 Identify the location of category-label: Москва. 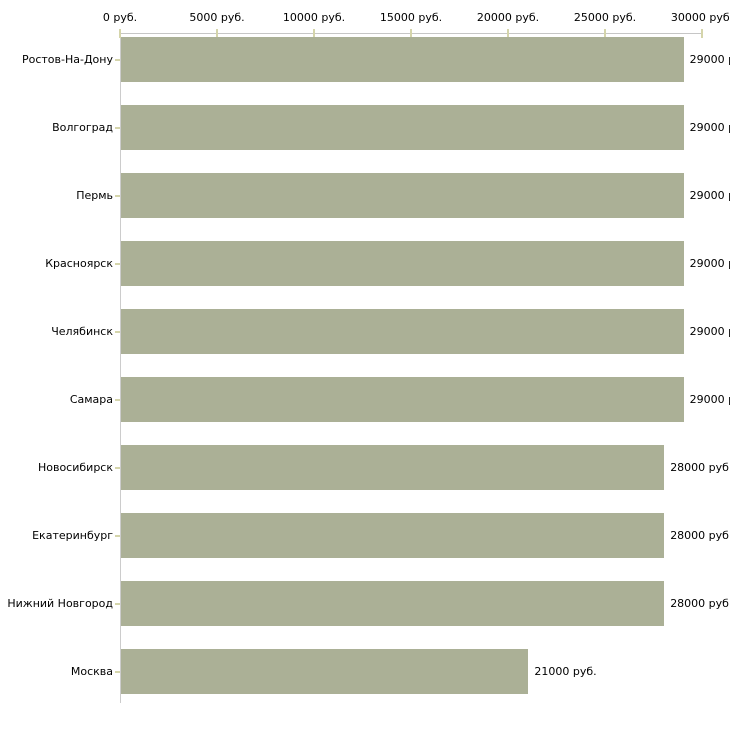
(91, 671).